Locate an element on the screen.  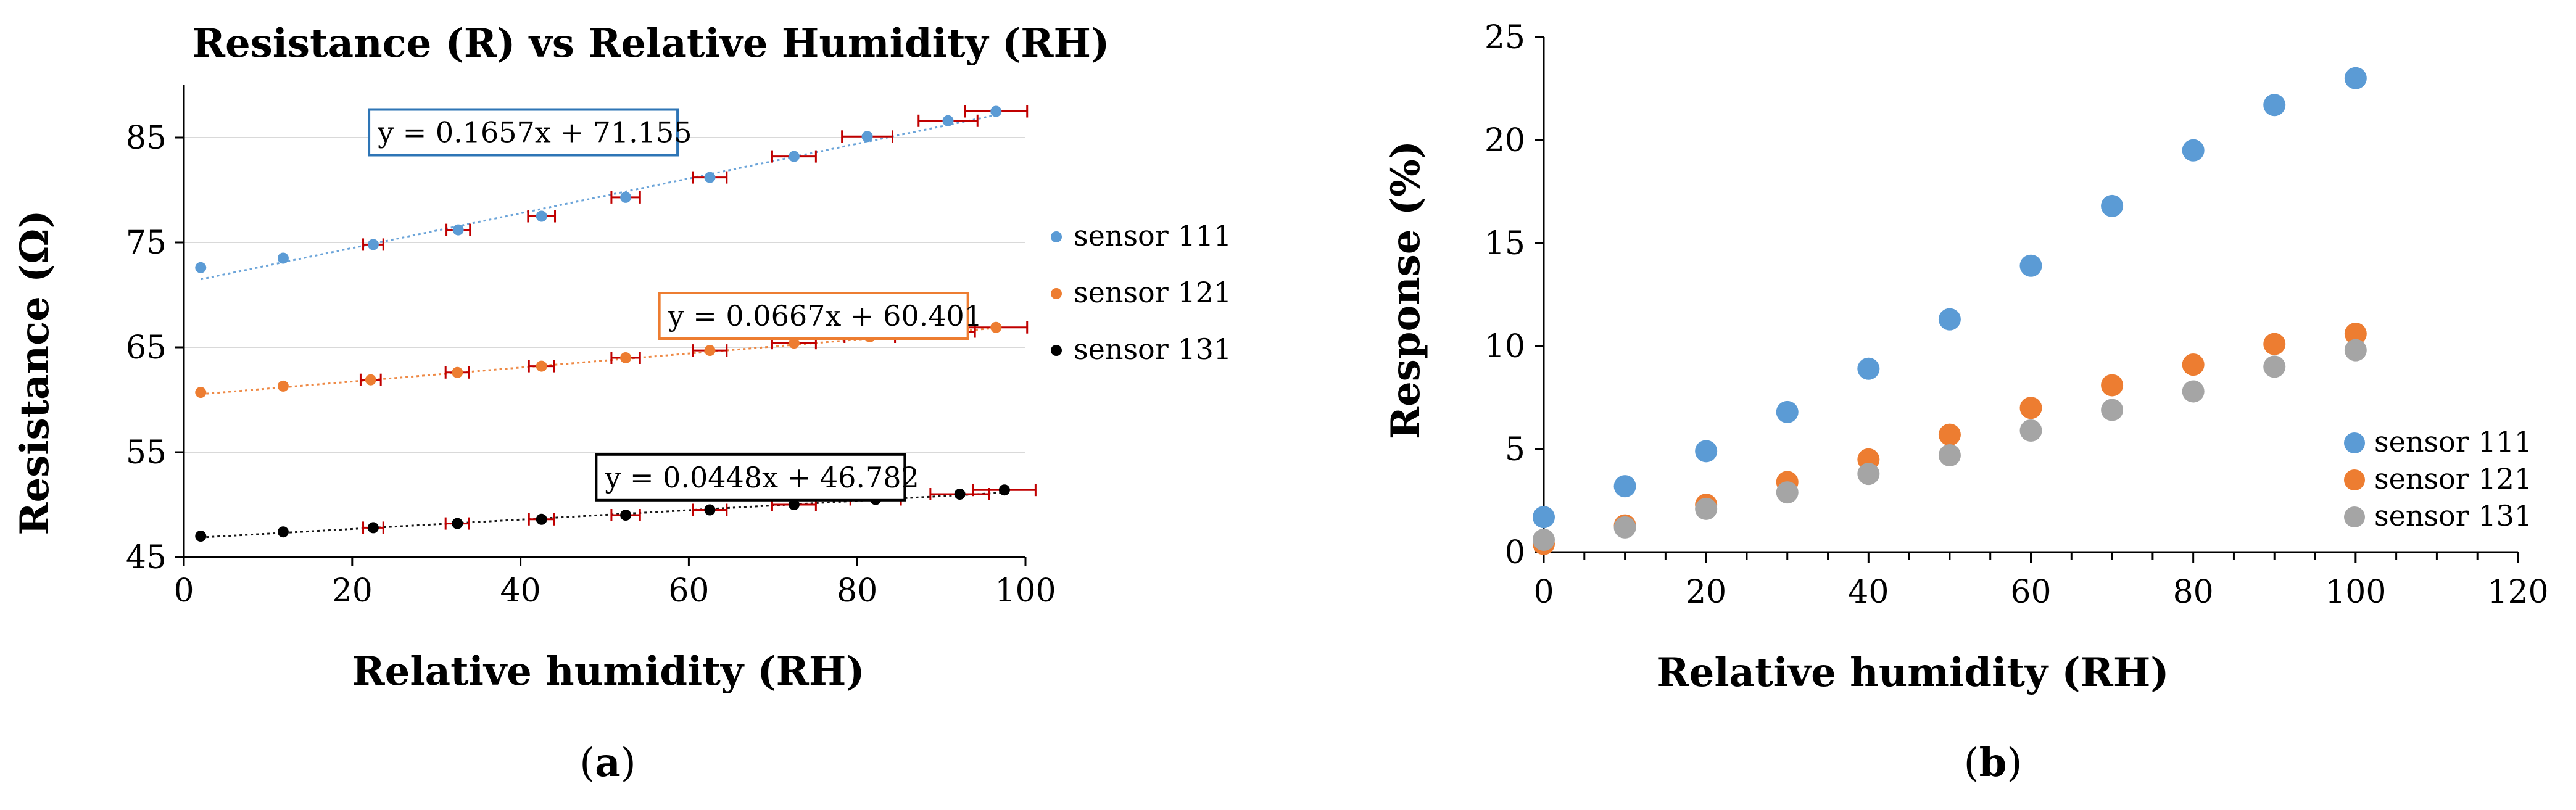
chart-a-x-tick-label: 40 is located at coordinates (520, 591).